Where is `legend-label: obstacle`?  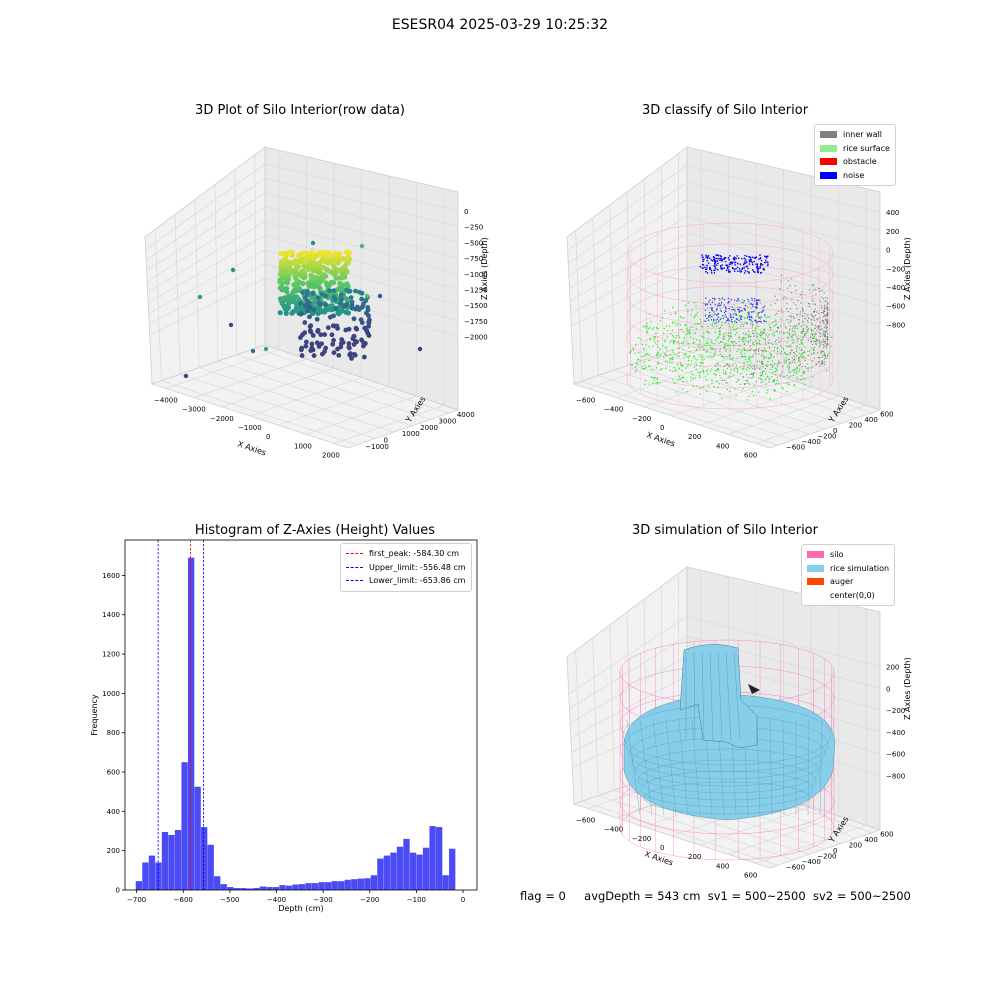
legend-label: obstacle is located at coordinates (860, 162).